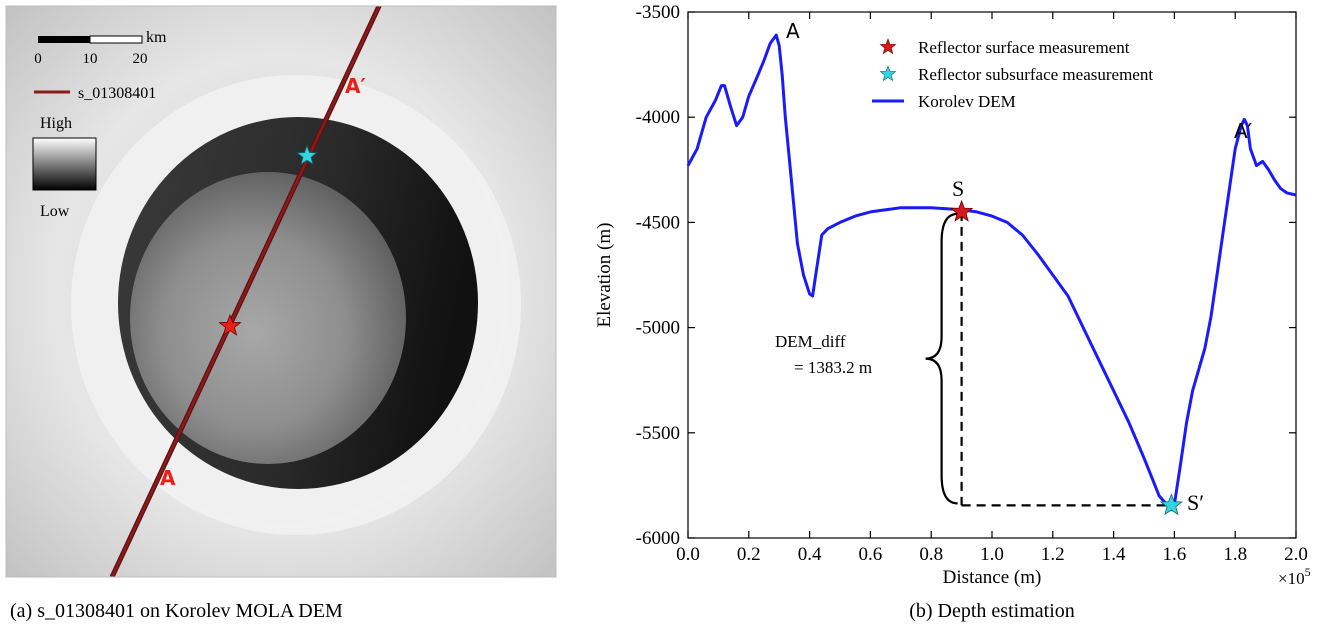  I want to click on left-caption: (a) s_01308401 on Korolev MOLA DEM, so click(176, 611).